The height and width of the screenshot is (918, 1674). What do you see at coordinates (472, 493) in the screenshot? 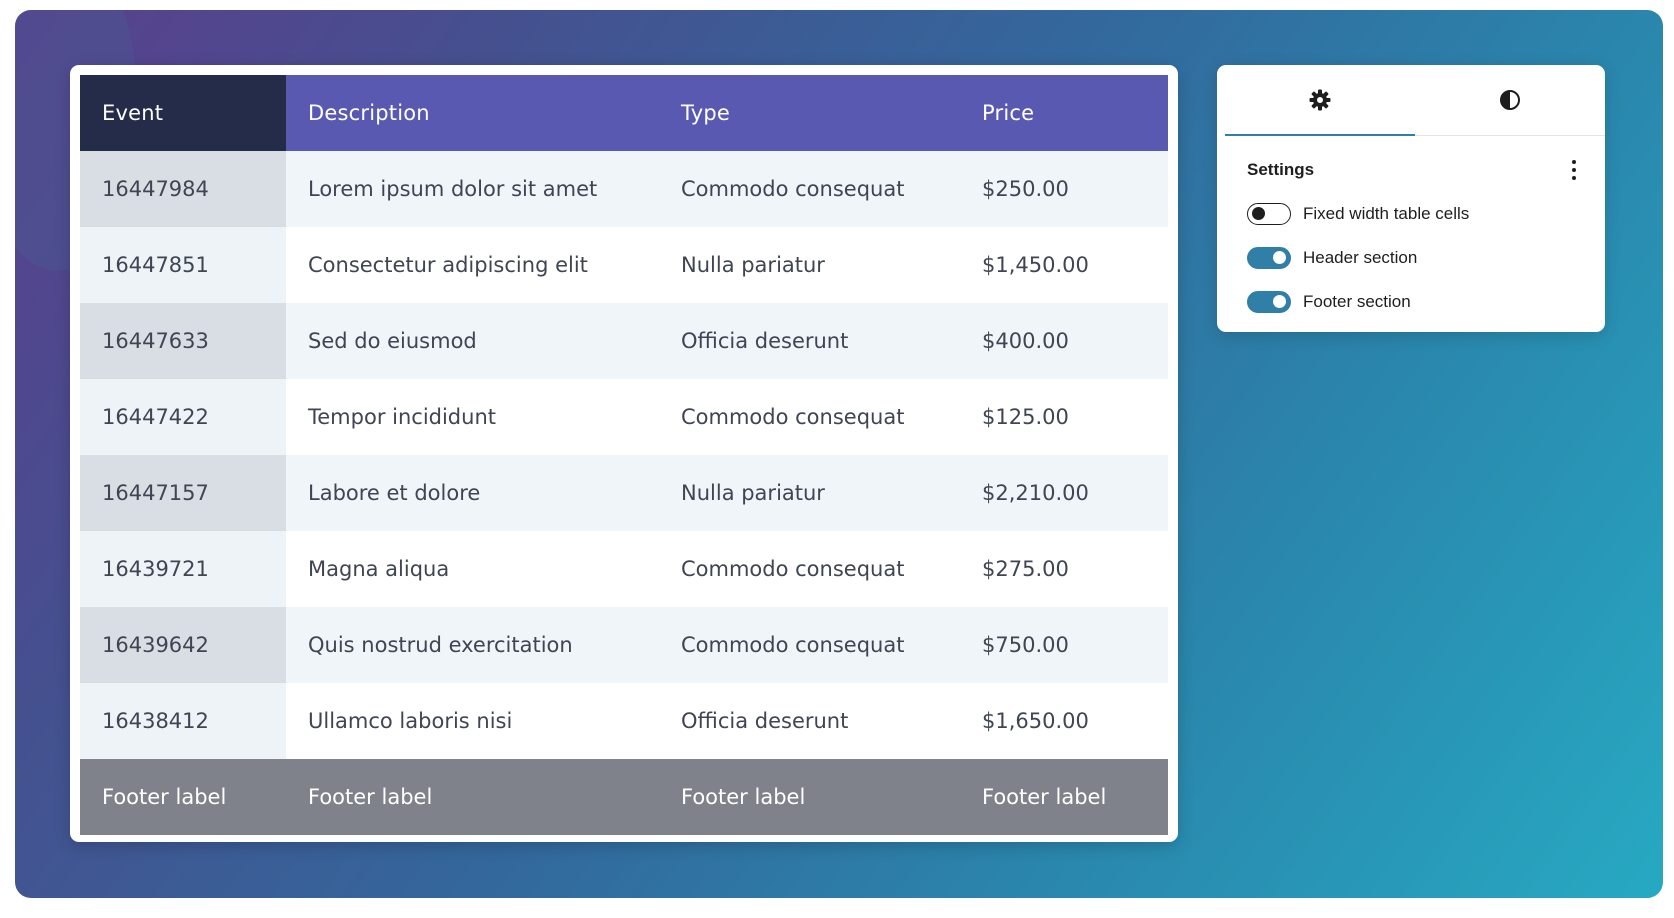
I see `cell-description: Labore et dolore` at bounding box center [472, 493].